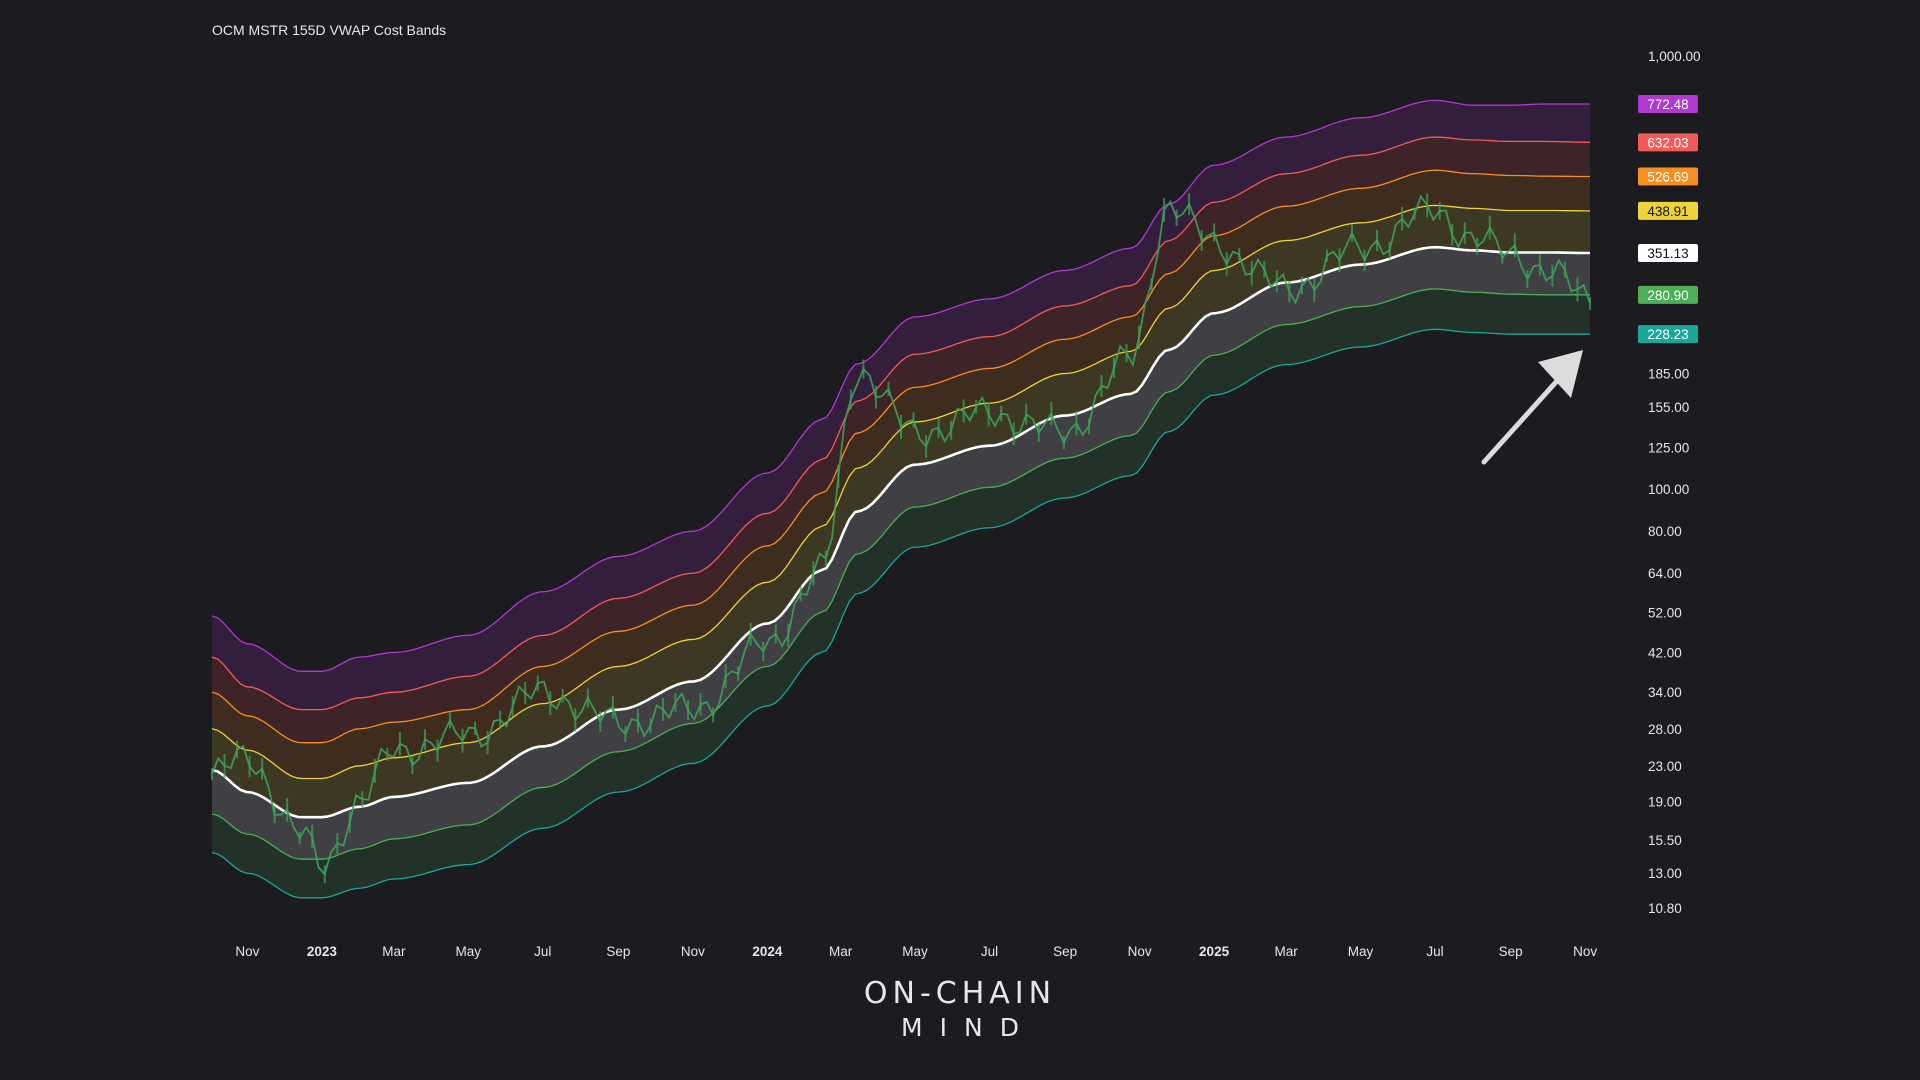  I want to click on y-tick-label: 1,000.00, so click(1674, 56).